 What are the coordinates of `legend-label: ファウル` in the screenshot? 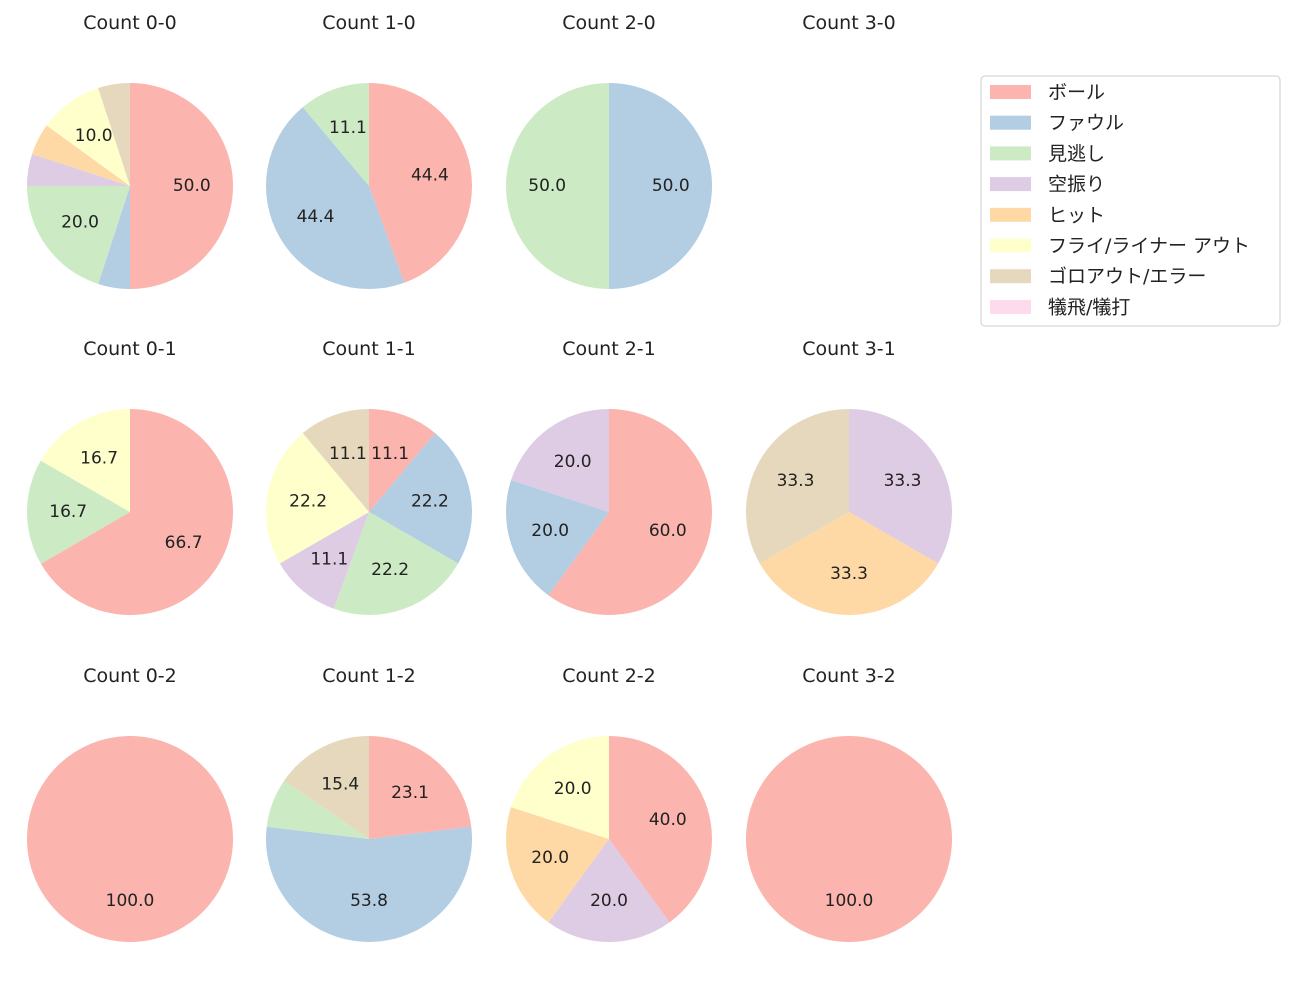 It's located at (1086, 123).